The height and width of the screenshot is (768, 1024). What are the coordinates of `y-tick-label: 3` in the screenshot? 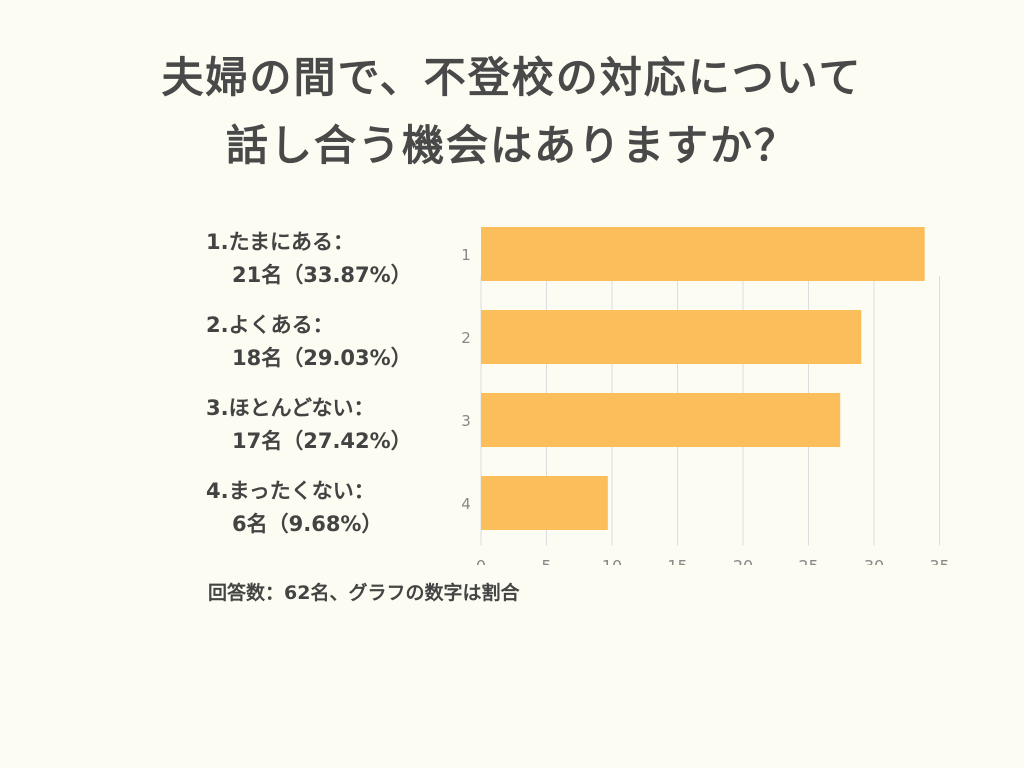 It's located at (466, 421).